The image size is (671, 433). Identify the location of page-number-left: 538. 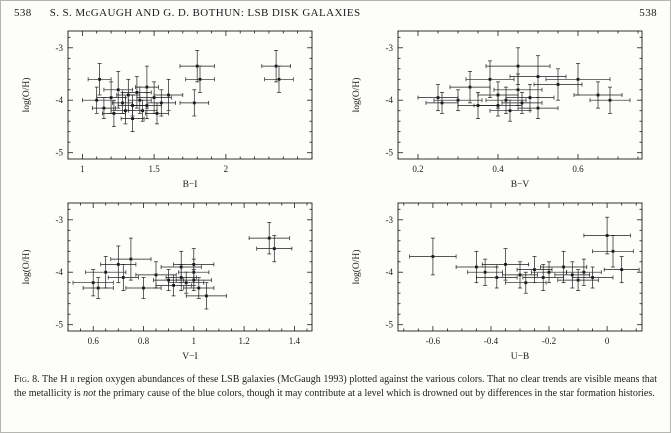
(23, 13).